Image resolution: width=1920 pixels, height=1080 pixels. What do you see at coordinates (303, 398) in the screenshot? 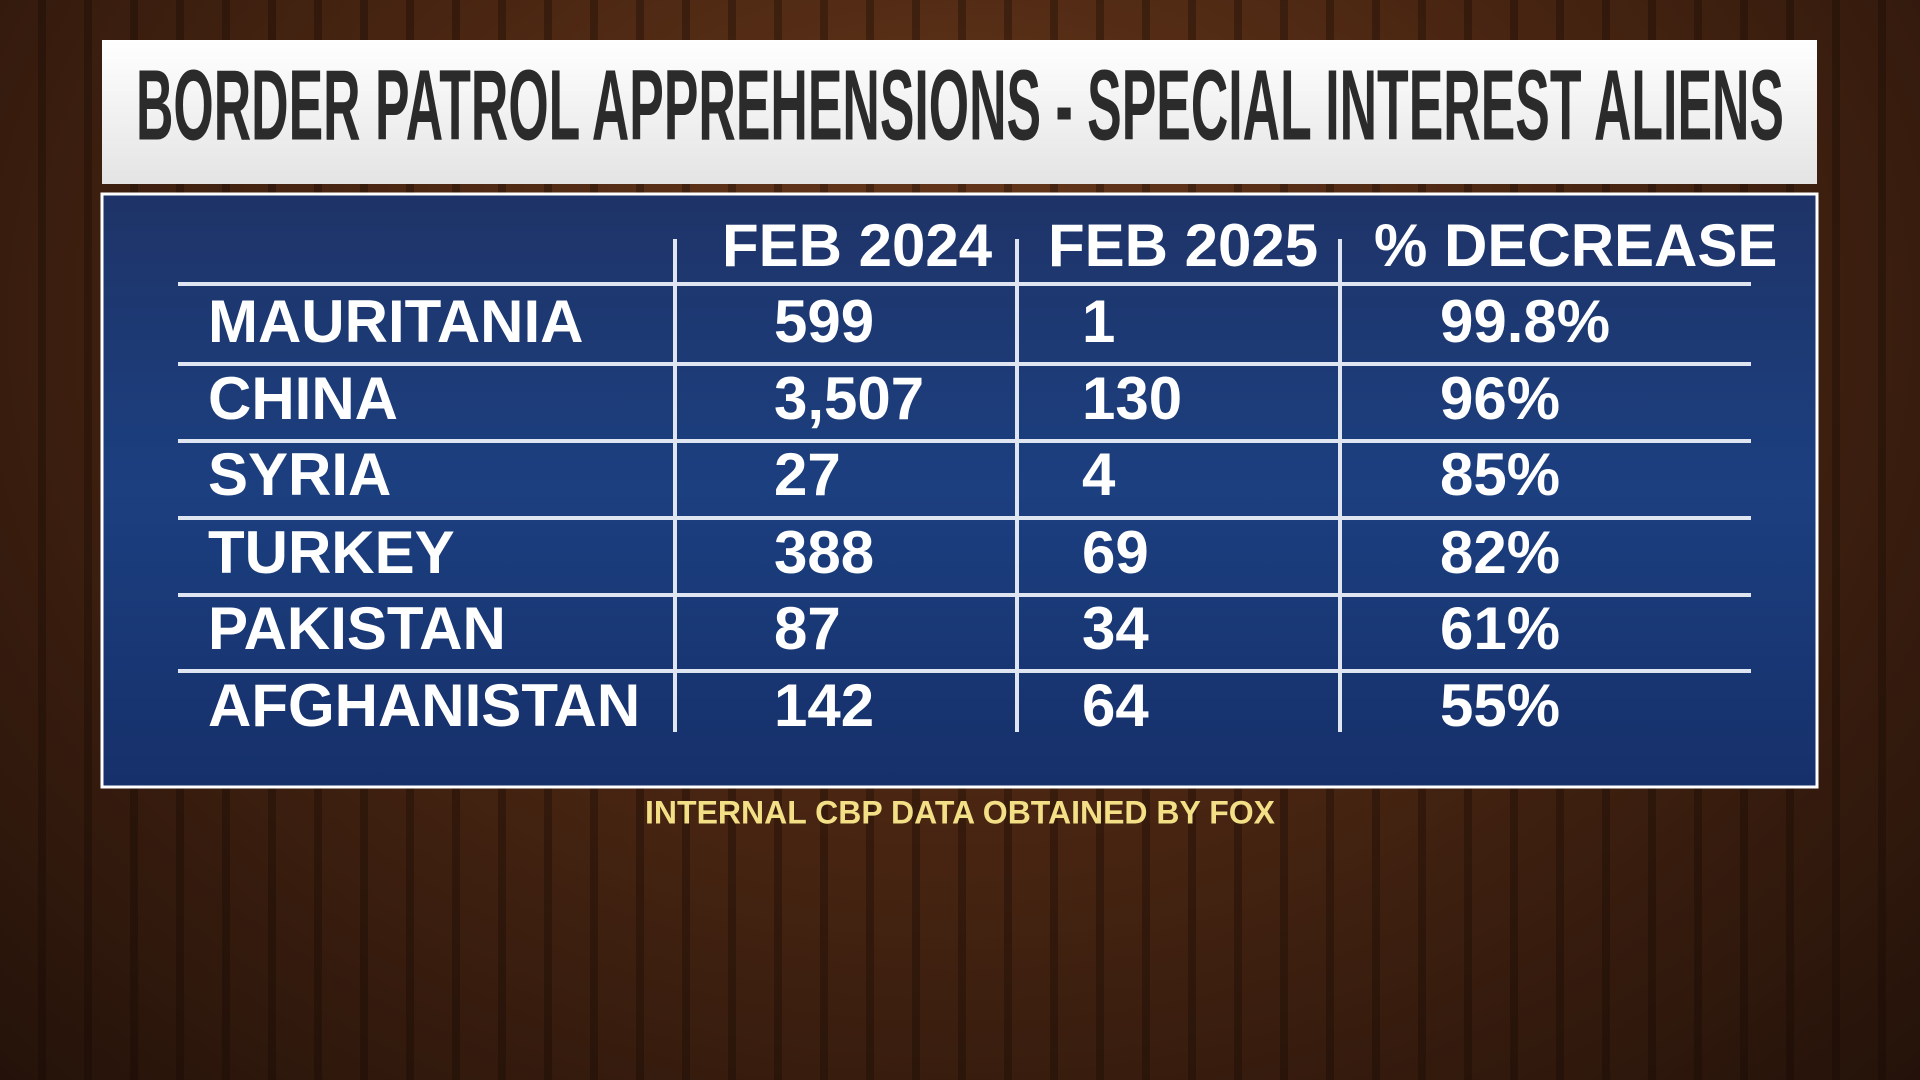
I see `row-label: CHINA` at bounding box center [303, 398].